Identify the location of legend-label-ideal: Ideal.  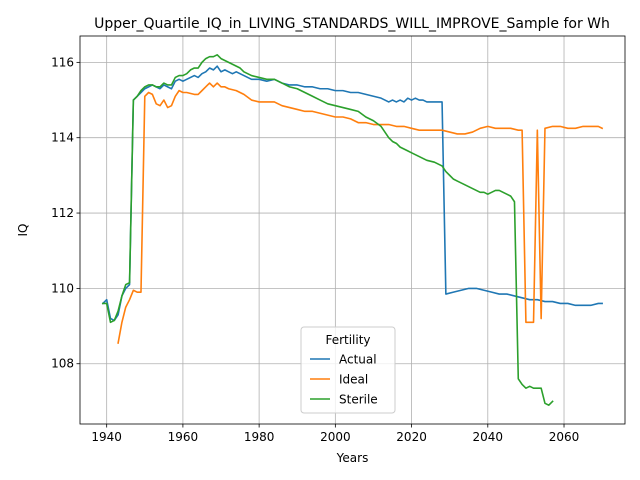
(353, 380).